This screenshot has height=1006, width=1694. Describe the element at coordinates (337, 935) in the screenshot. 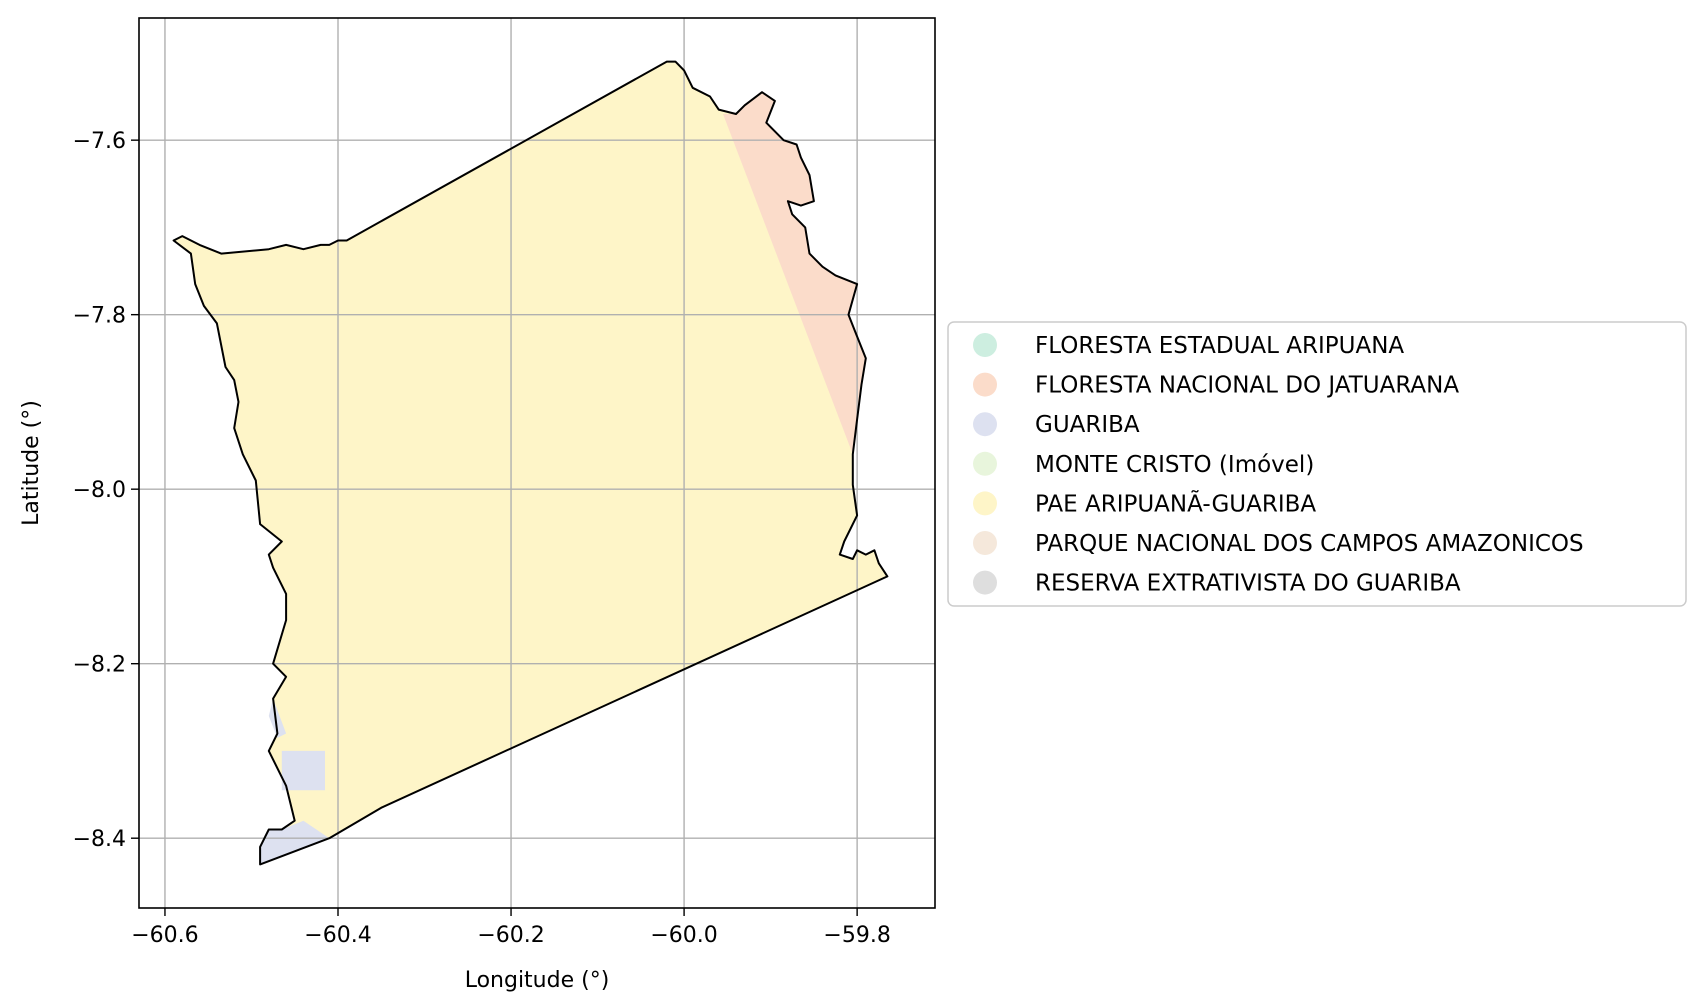

I see `x-tick-label: −60.4` at that location.